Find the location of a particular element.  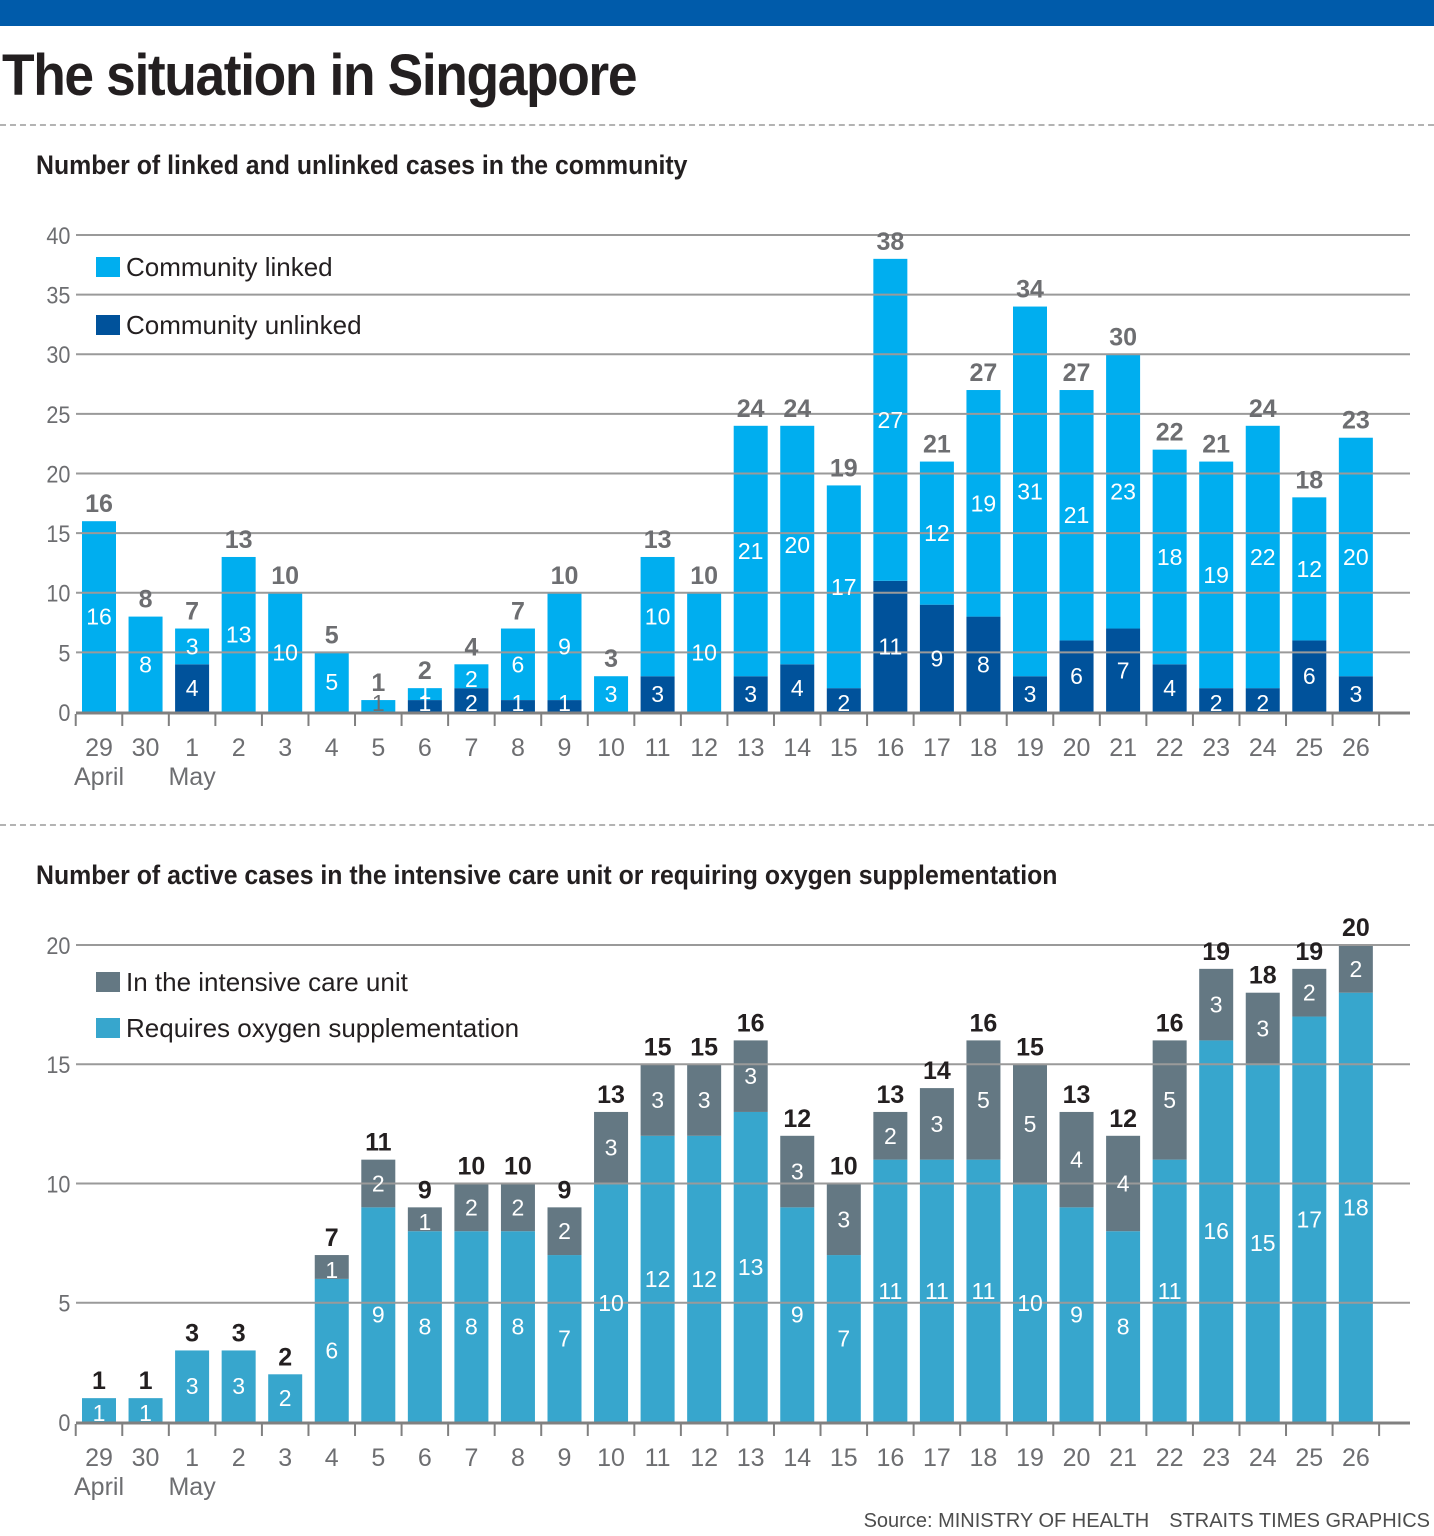

total-value-label: 15 is located at coordinates (704, 1047).